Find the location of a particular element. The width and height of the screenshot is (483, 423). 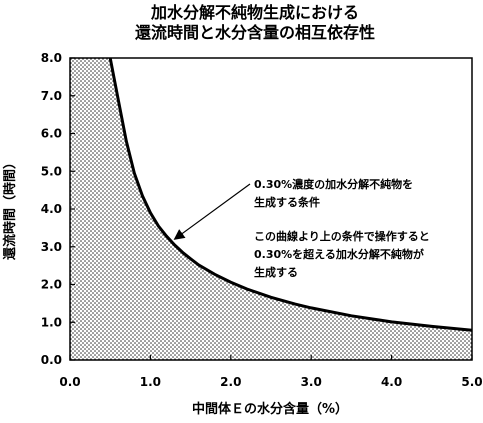

x-axis-label: 中間体Ｅの水分含量（%） is located at coordinates (270, 409).